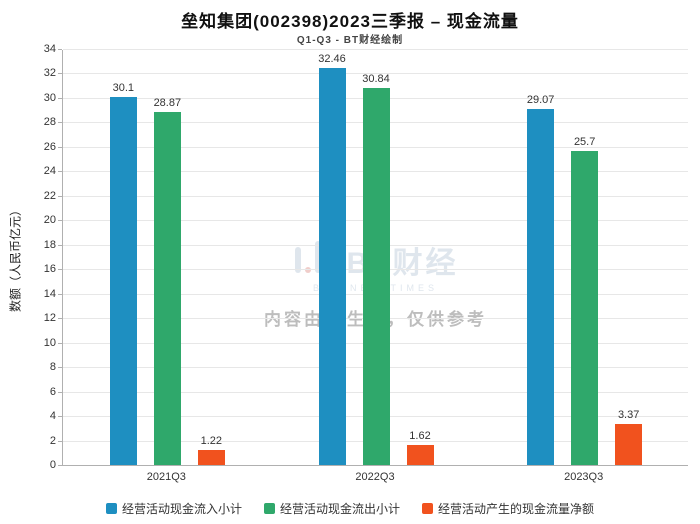  Describe the element at coordinates (584, 141) in the screenshot. I see `bar-value-label: 25.7` at that location.